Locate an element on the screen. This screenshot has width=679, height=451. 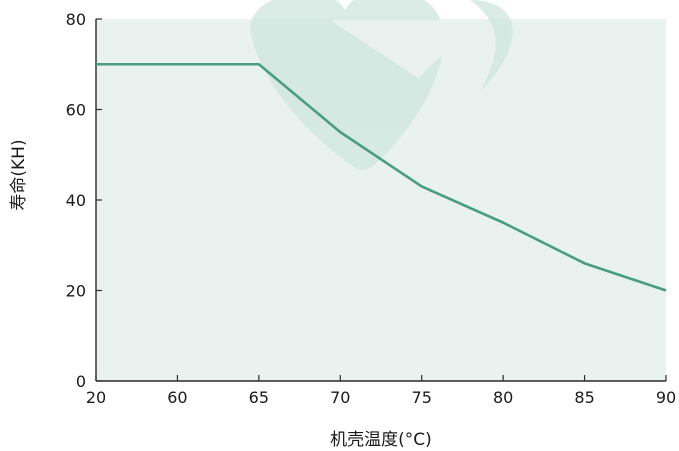
watermark-logo is located at coordinates (381, 85).